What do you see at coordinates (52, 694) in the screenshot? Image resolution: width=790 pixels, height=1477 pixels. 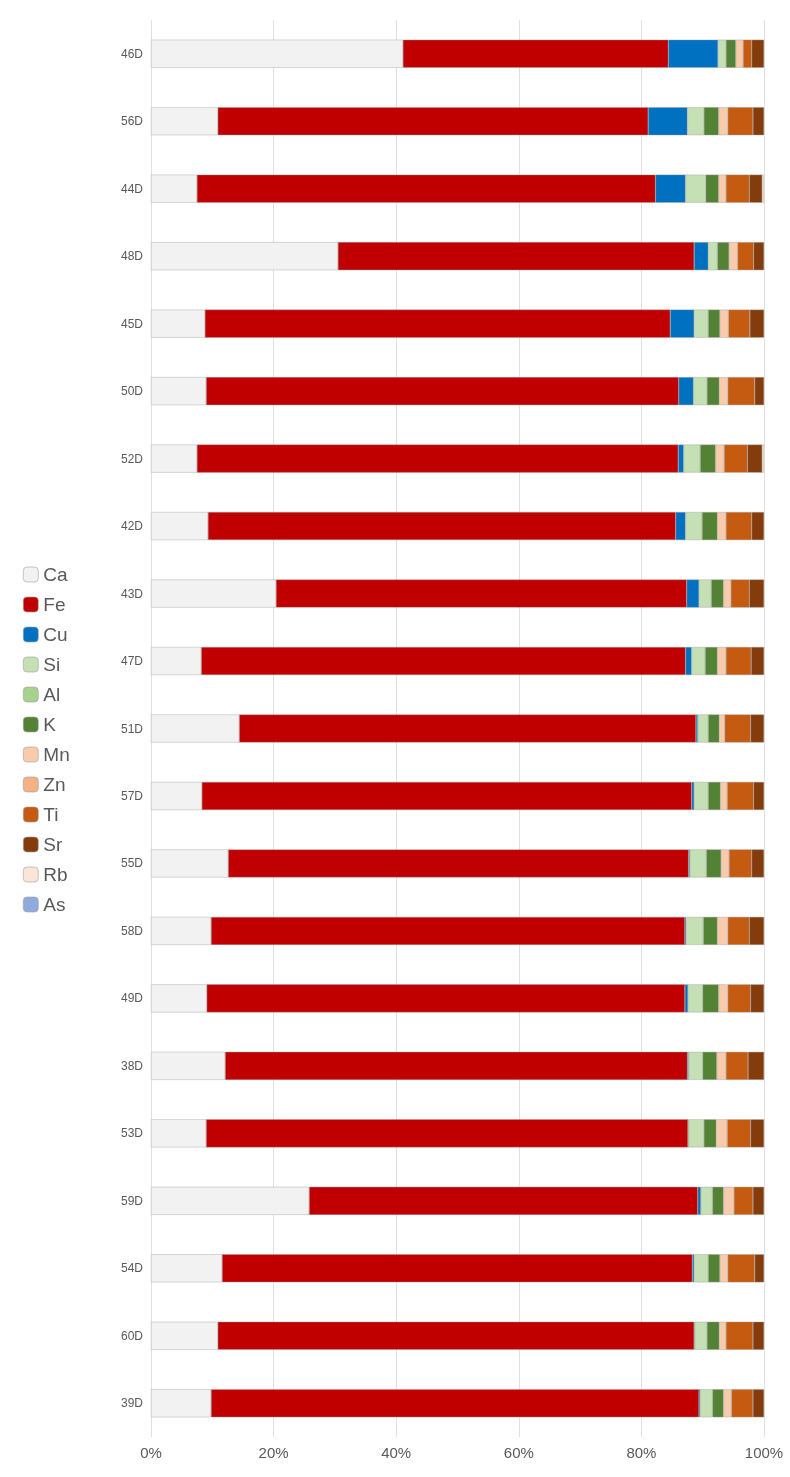 I see `legend-label: Al` at bounding box center [52, 694].